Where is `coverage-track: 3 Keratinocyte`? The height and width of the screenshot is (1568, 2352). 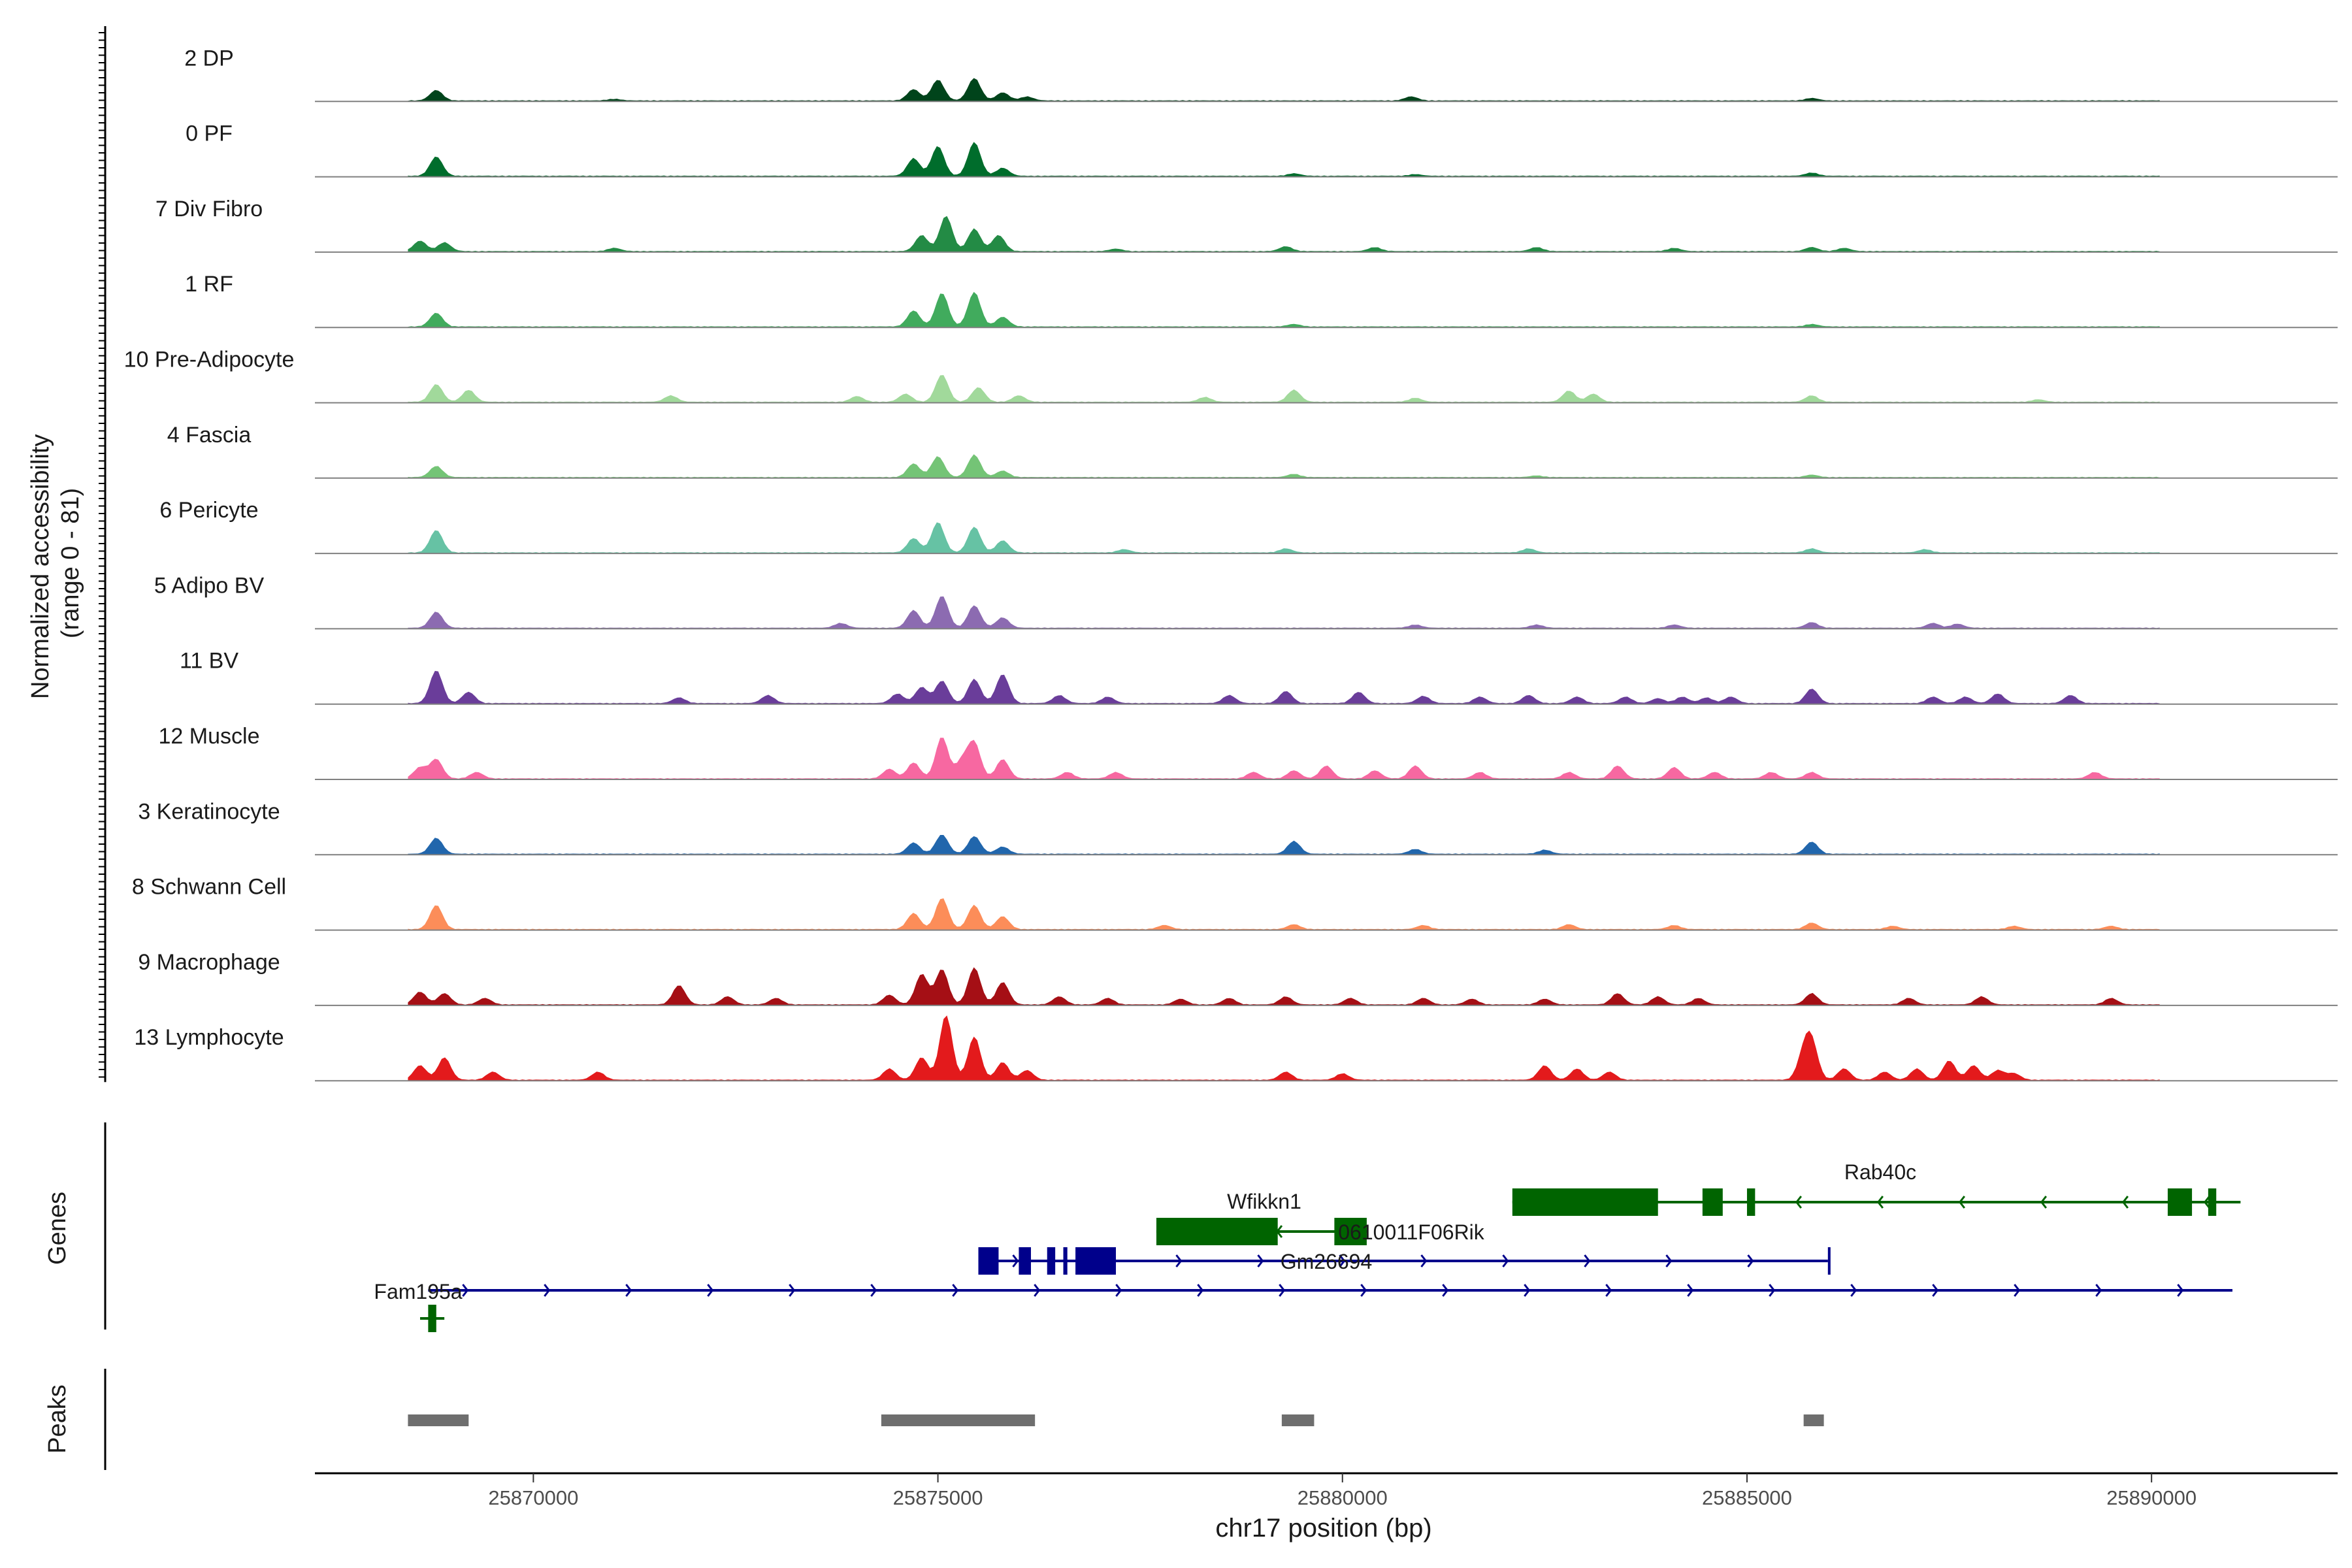
coverage-track: 3 Keratinocyte is located at coordinates (1238, 827).